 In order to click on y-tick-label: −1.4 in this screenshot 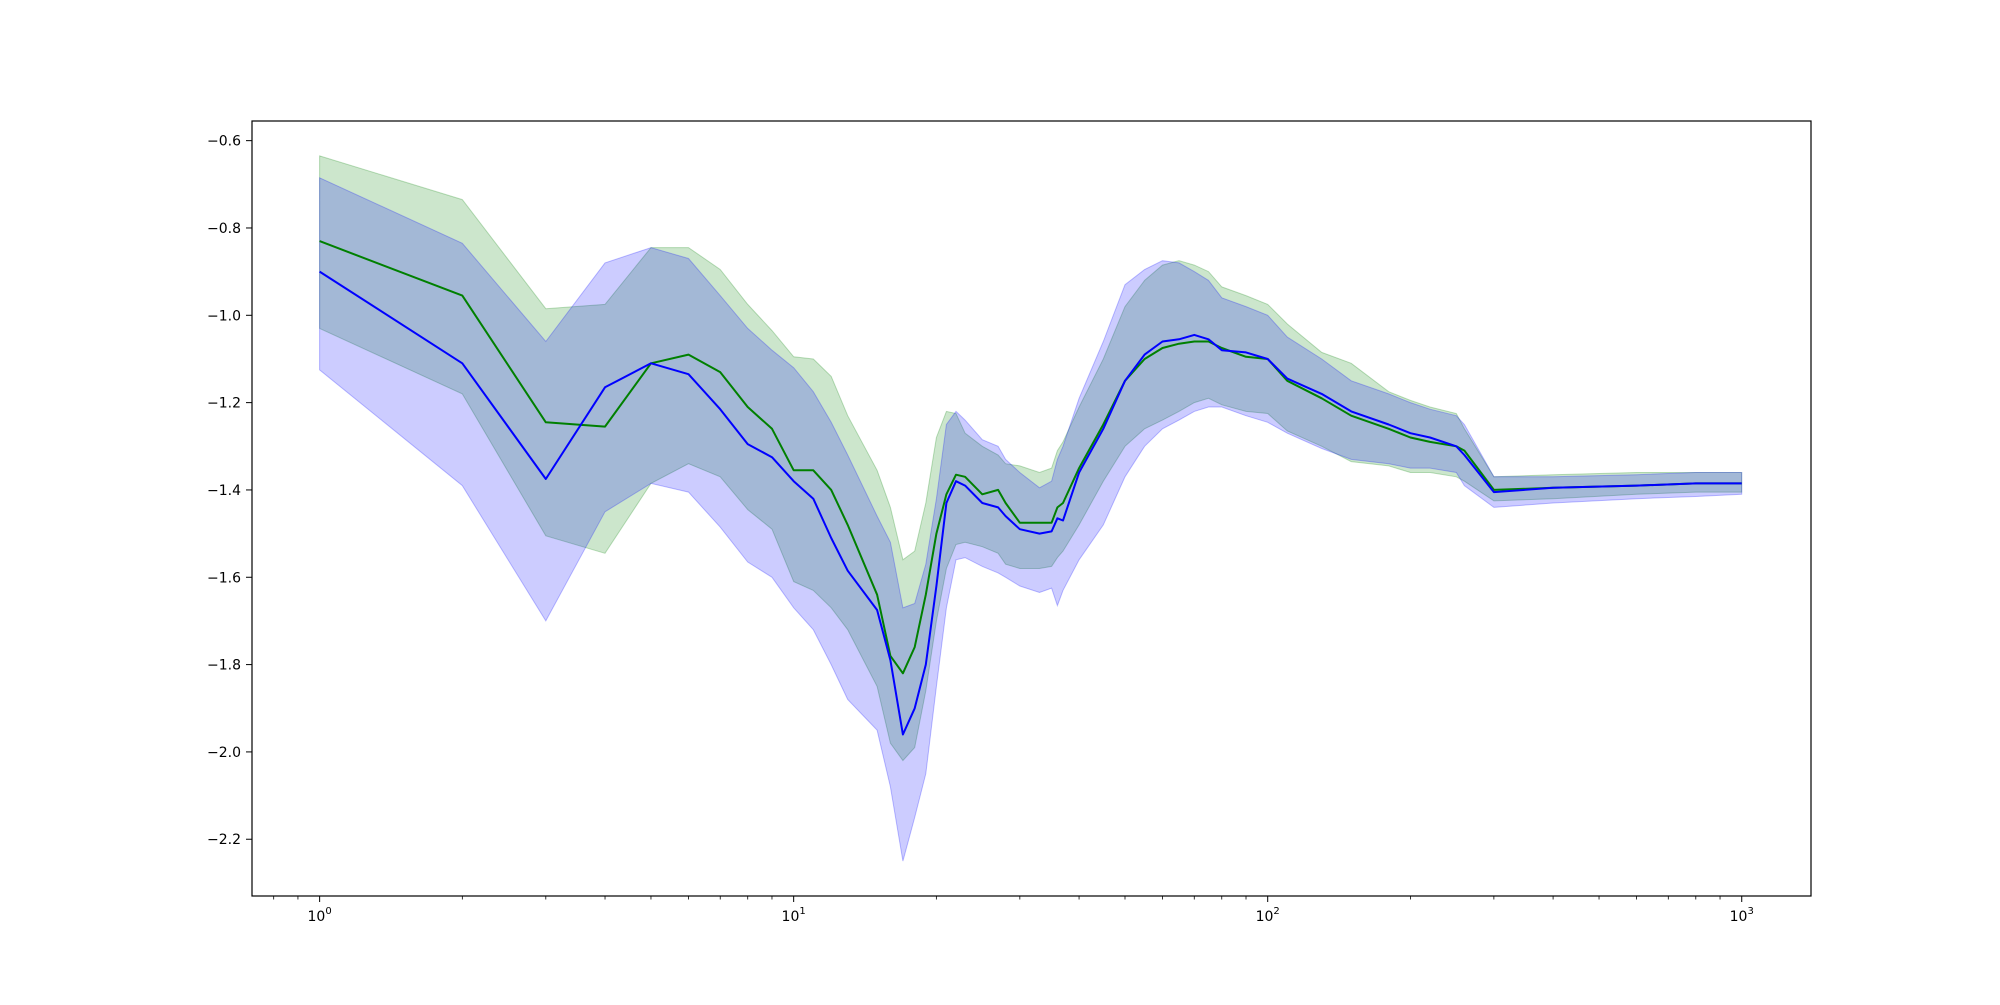, I will do `click(224, 491)`.